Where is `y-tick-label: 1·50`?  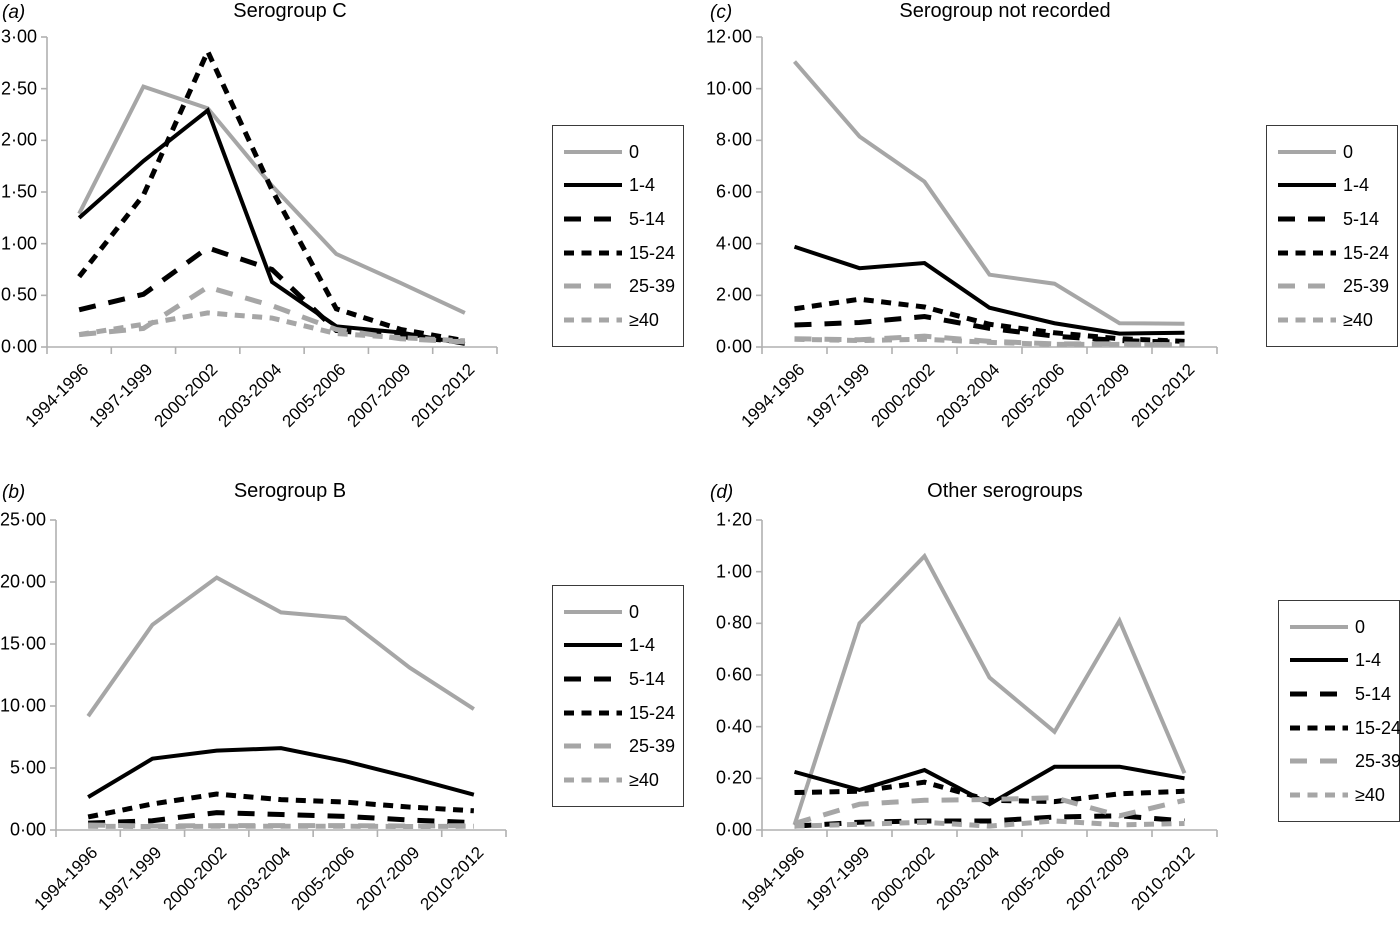
y-tick-label: 1·50 is located at coordinates (18, 192).